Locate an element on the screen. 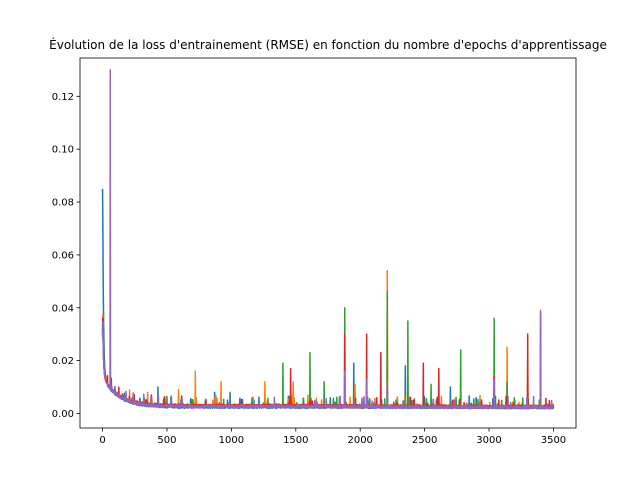 Image resolution: width=640 pixels, height=480 pixels. y-tick-label: 0.12 is located at coordinates (63, 97).